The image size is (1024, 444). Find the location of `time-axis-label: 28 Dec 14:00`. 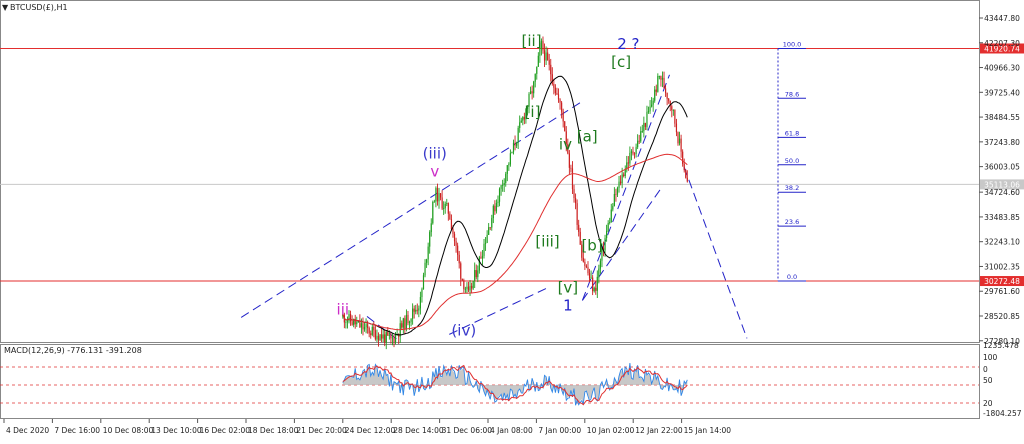

time-axis-label: 28 Dec 14:00 is located at coordinates (418, 430).